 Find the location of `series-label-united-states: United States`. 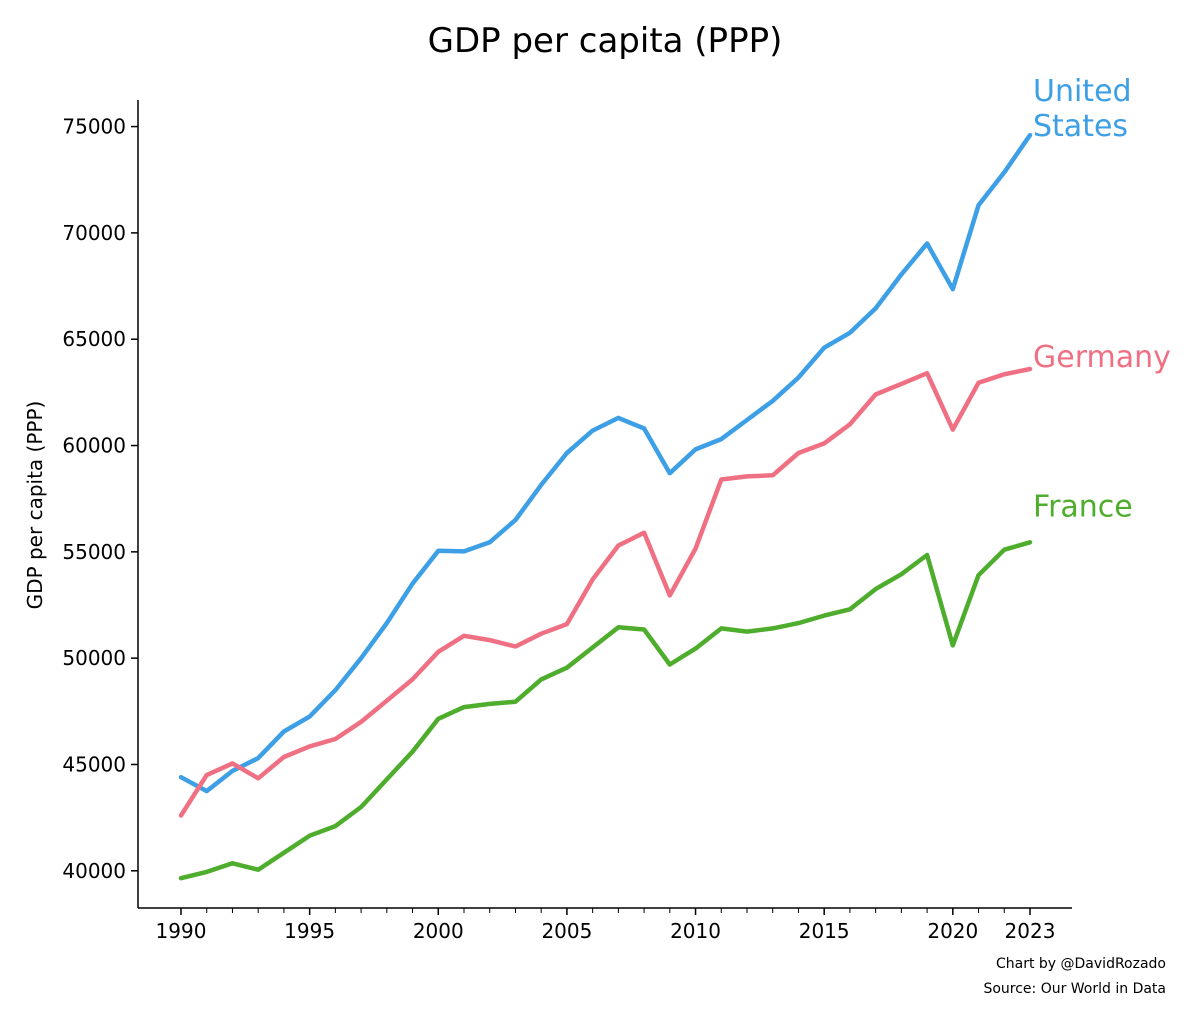

series-label-united-states: United States is located at coordinates (1082, 109).